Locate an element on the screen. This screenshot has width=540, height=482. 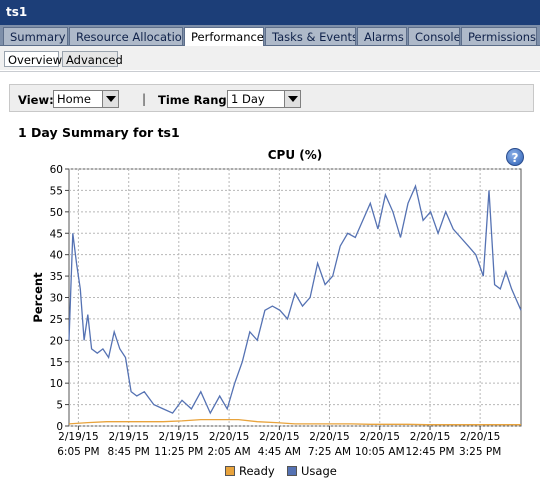
tab-permissions: Permissions is located at coordinates (499, 36).